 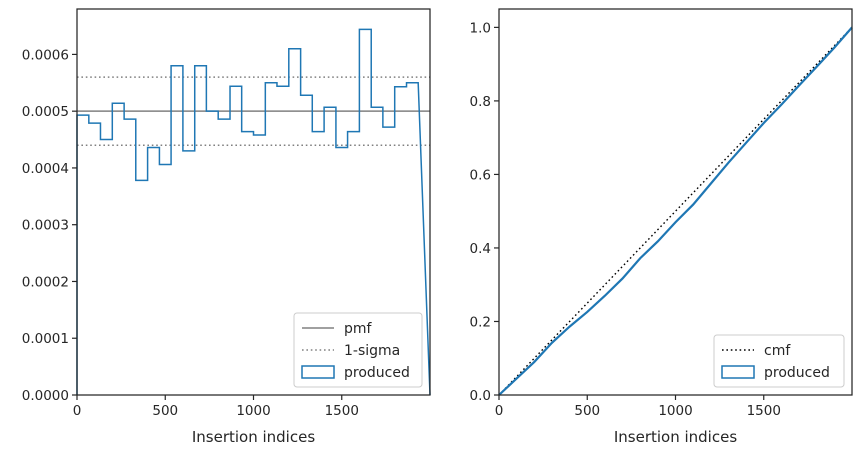 I want to click on pmf-legend-label: produced, so click(x=377, y=373).